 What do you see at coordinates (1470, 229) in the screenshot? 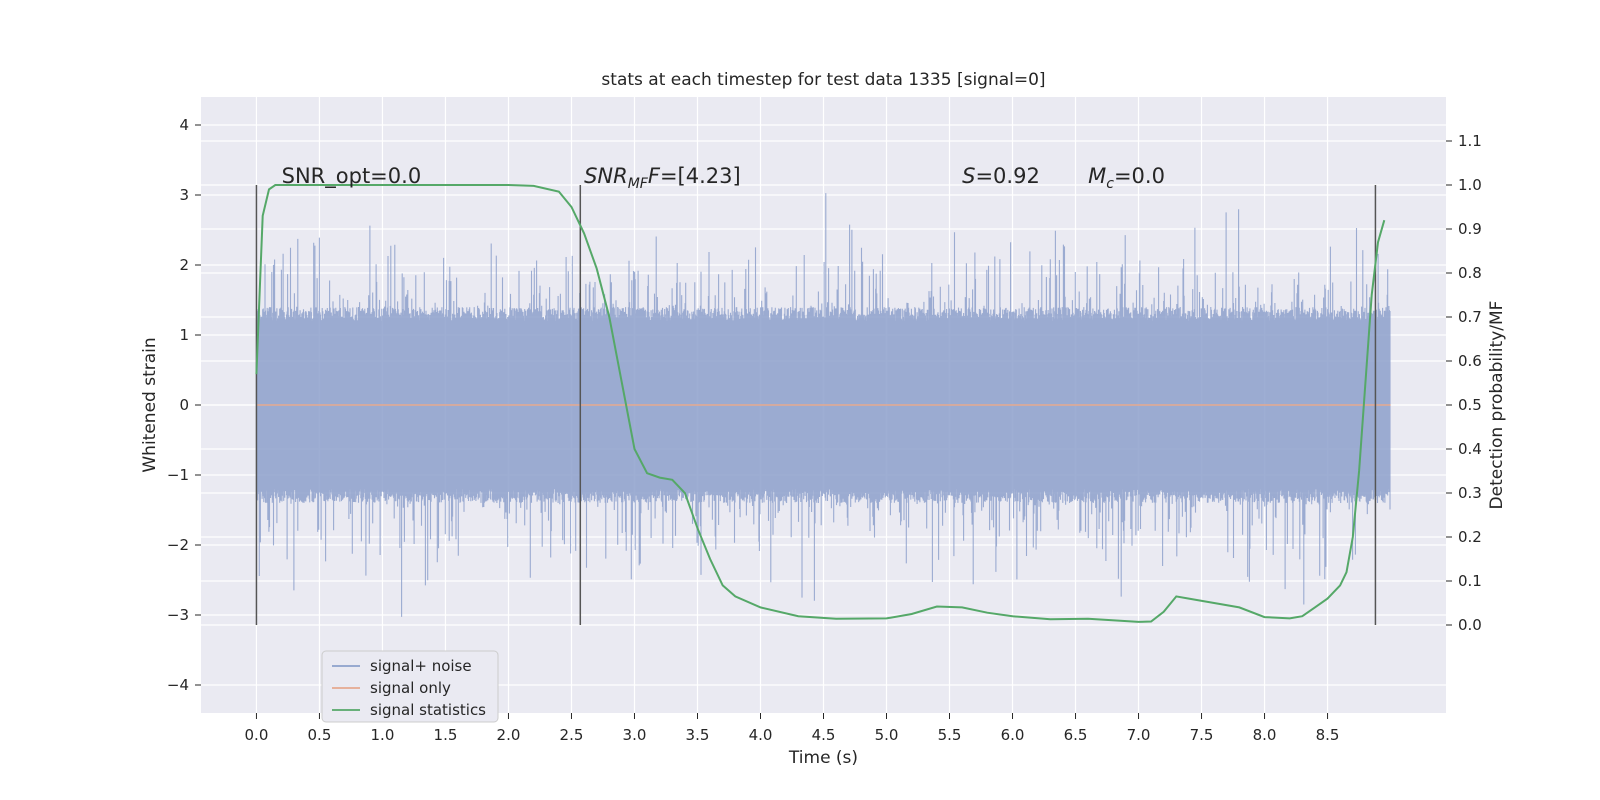
I see `y-right-tick-label: 0.9` at bounding box center [1470, 229].